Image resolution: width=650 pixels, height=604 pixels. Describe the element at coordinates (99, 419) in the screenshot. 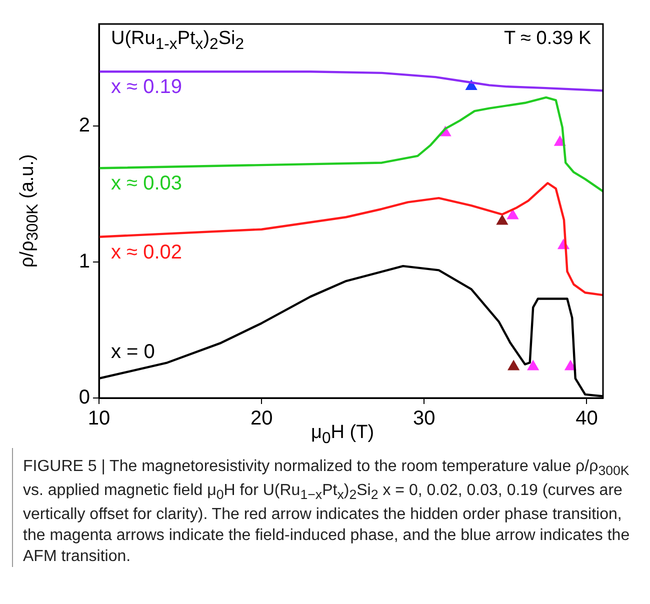

I see `x-tick-label: 10` at that location.